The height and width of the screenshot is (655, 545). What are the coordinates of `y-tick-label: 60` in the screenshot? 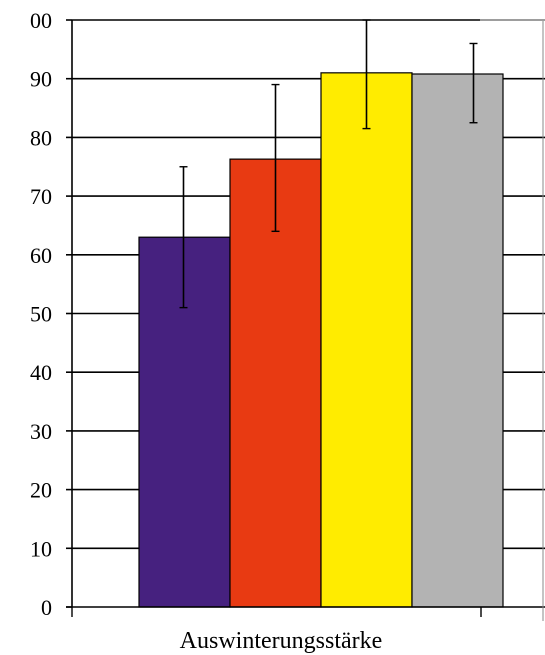 It's located at (41, 255).